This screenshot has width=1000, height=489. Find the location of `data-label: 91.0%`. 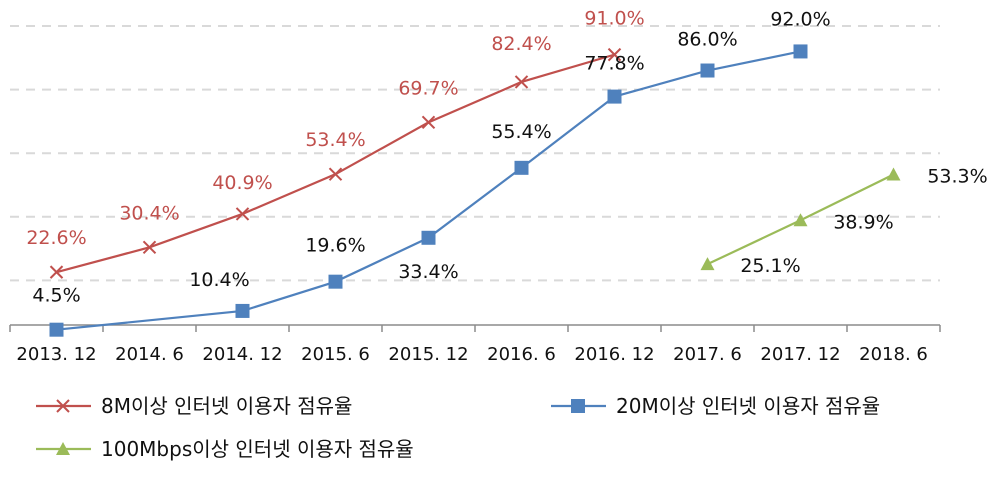

data-label: 91.0% is located at coordinates (614, 19).